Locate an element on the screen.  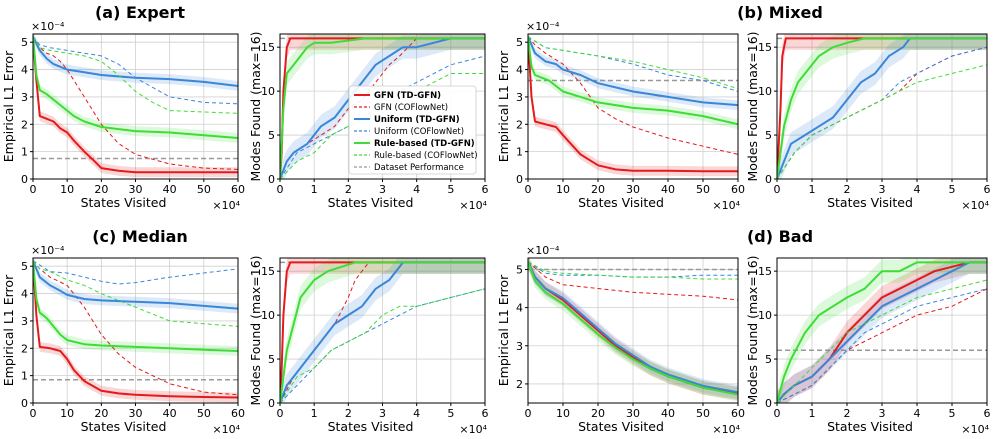
legend-item: Rule-based (COFlowNet) is located at coordinates (416, 156).